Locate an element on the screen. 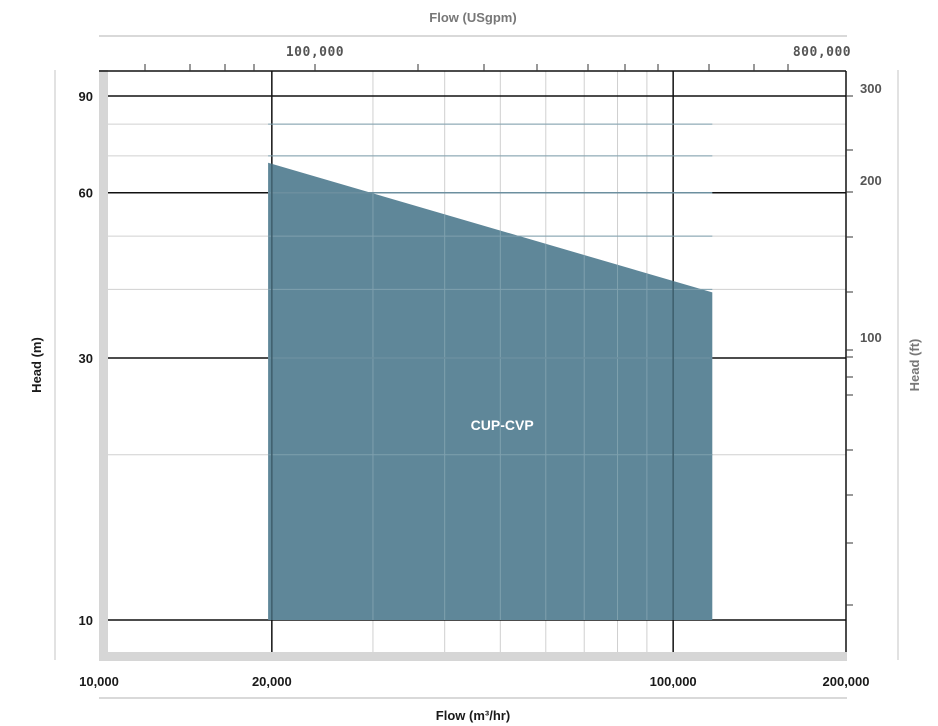 The image size is (938, 726). x-bottom-tick-label: 10,000 is located at coordinates (99, 681).